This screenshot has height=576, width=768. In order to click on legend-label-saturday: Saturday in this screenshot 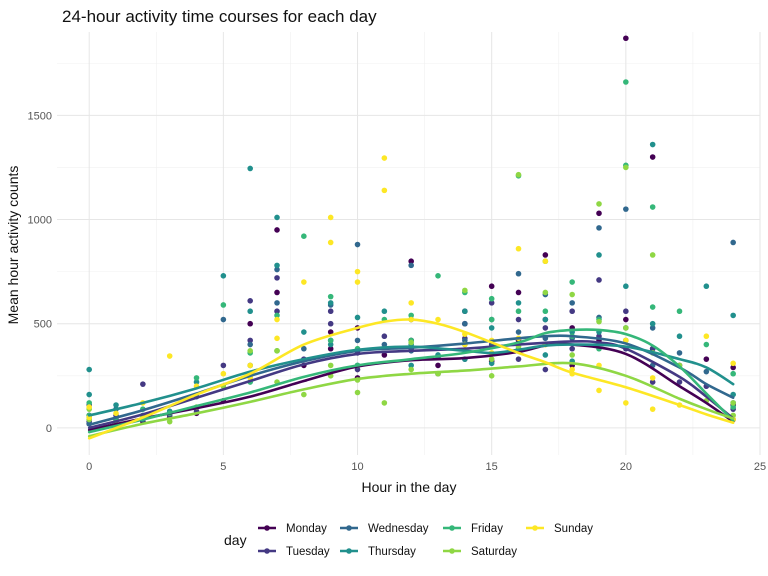, I will do `click(494, 552)`.